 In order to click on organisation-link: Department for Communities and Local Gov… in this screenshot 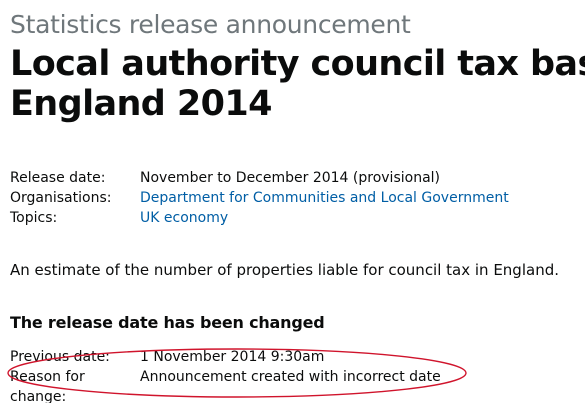, I will do `click(324, 198)`.